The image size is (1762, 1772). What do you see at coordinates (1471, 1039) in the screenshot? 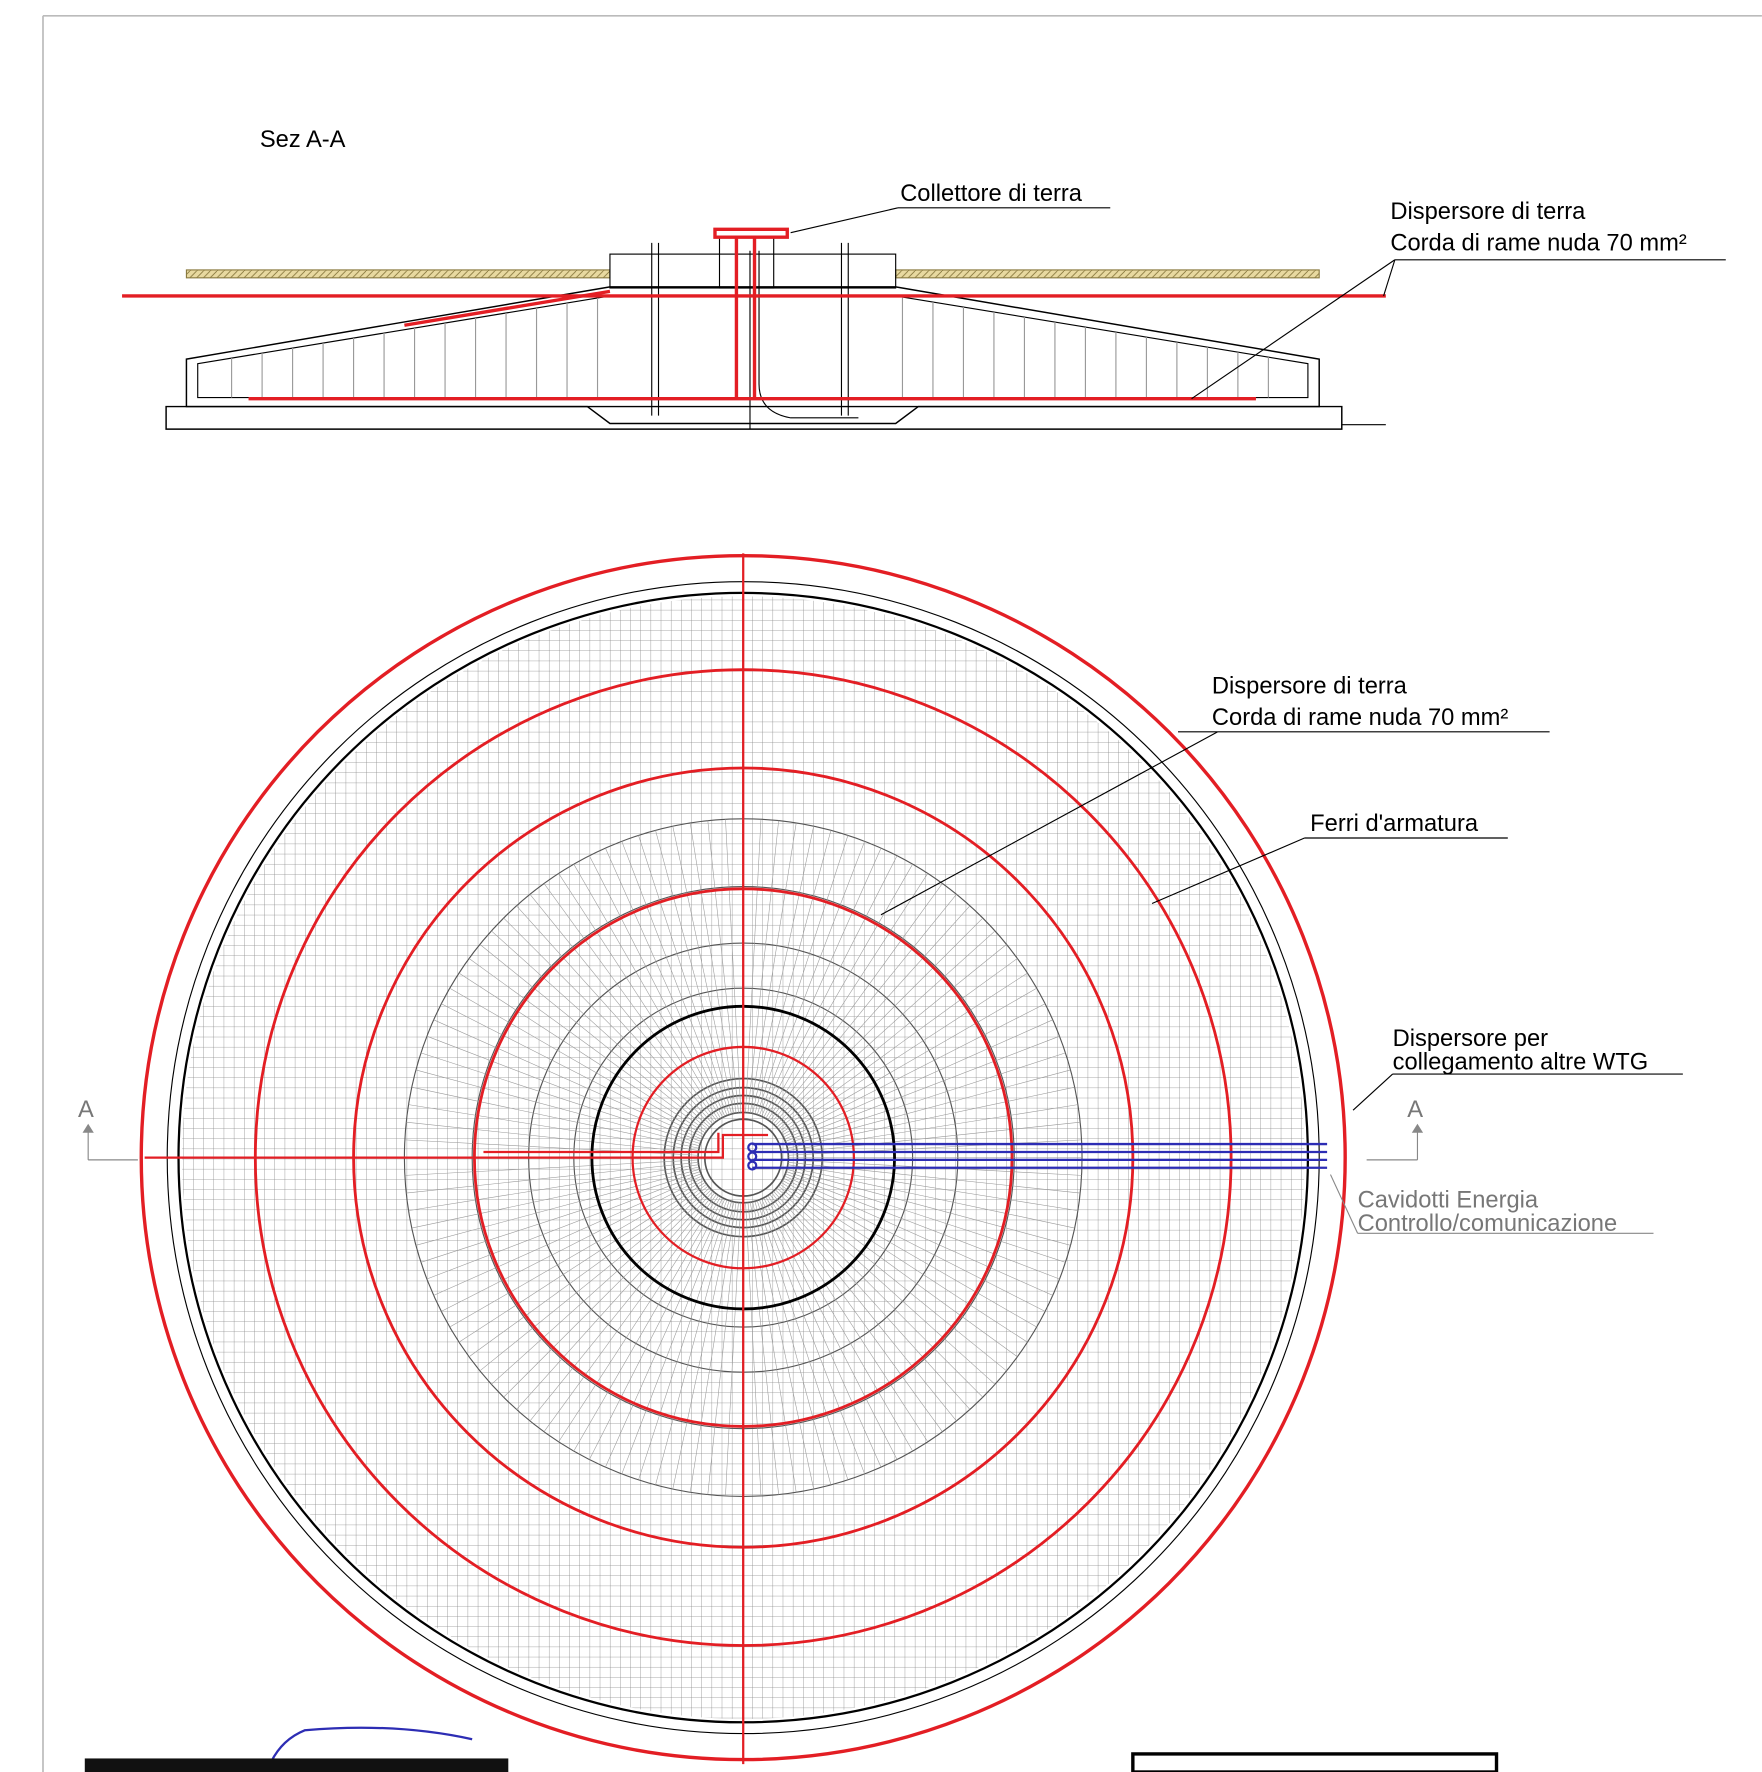
I see `label: Dispersore per` at bounding box center [1471, 1039].